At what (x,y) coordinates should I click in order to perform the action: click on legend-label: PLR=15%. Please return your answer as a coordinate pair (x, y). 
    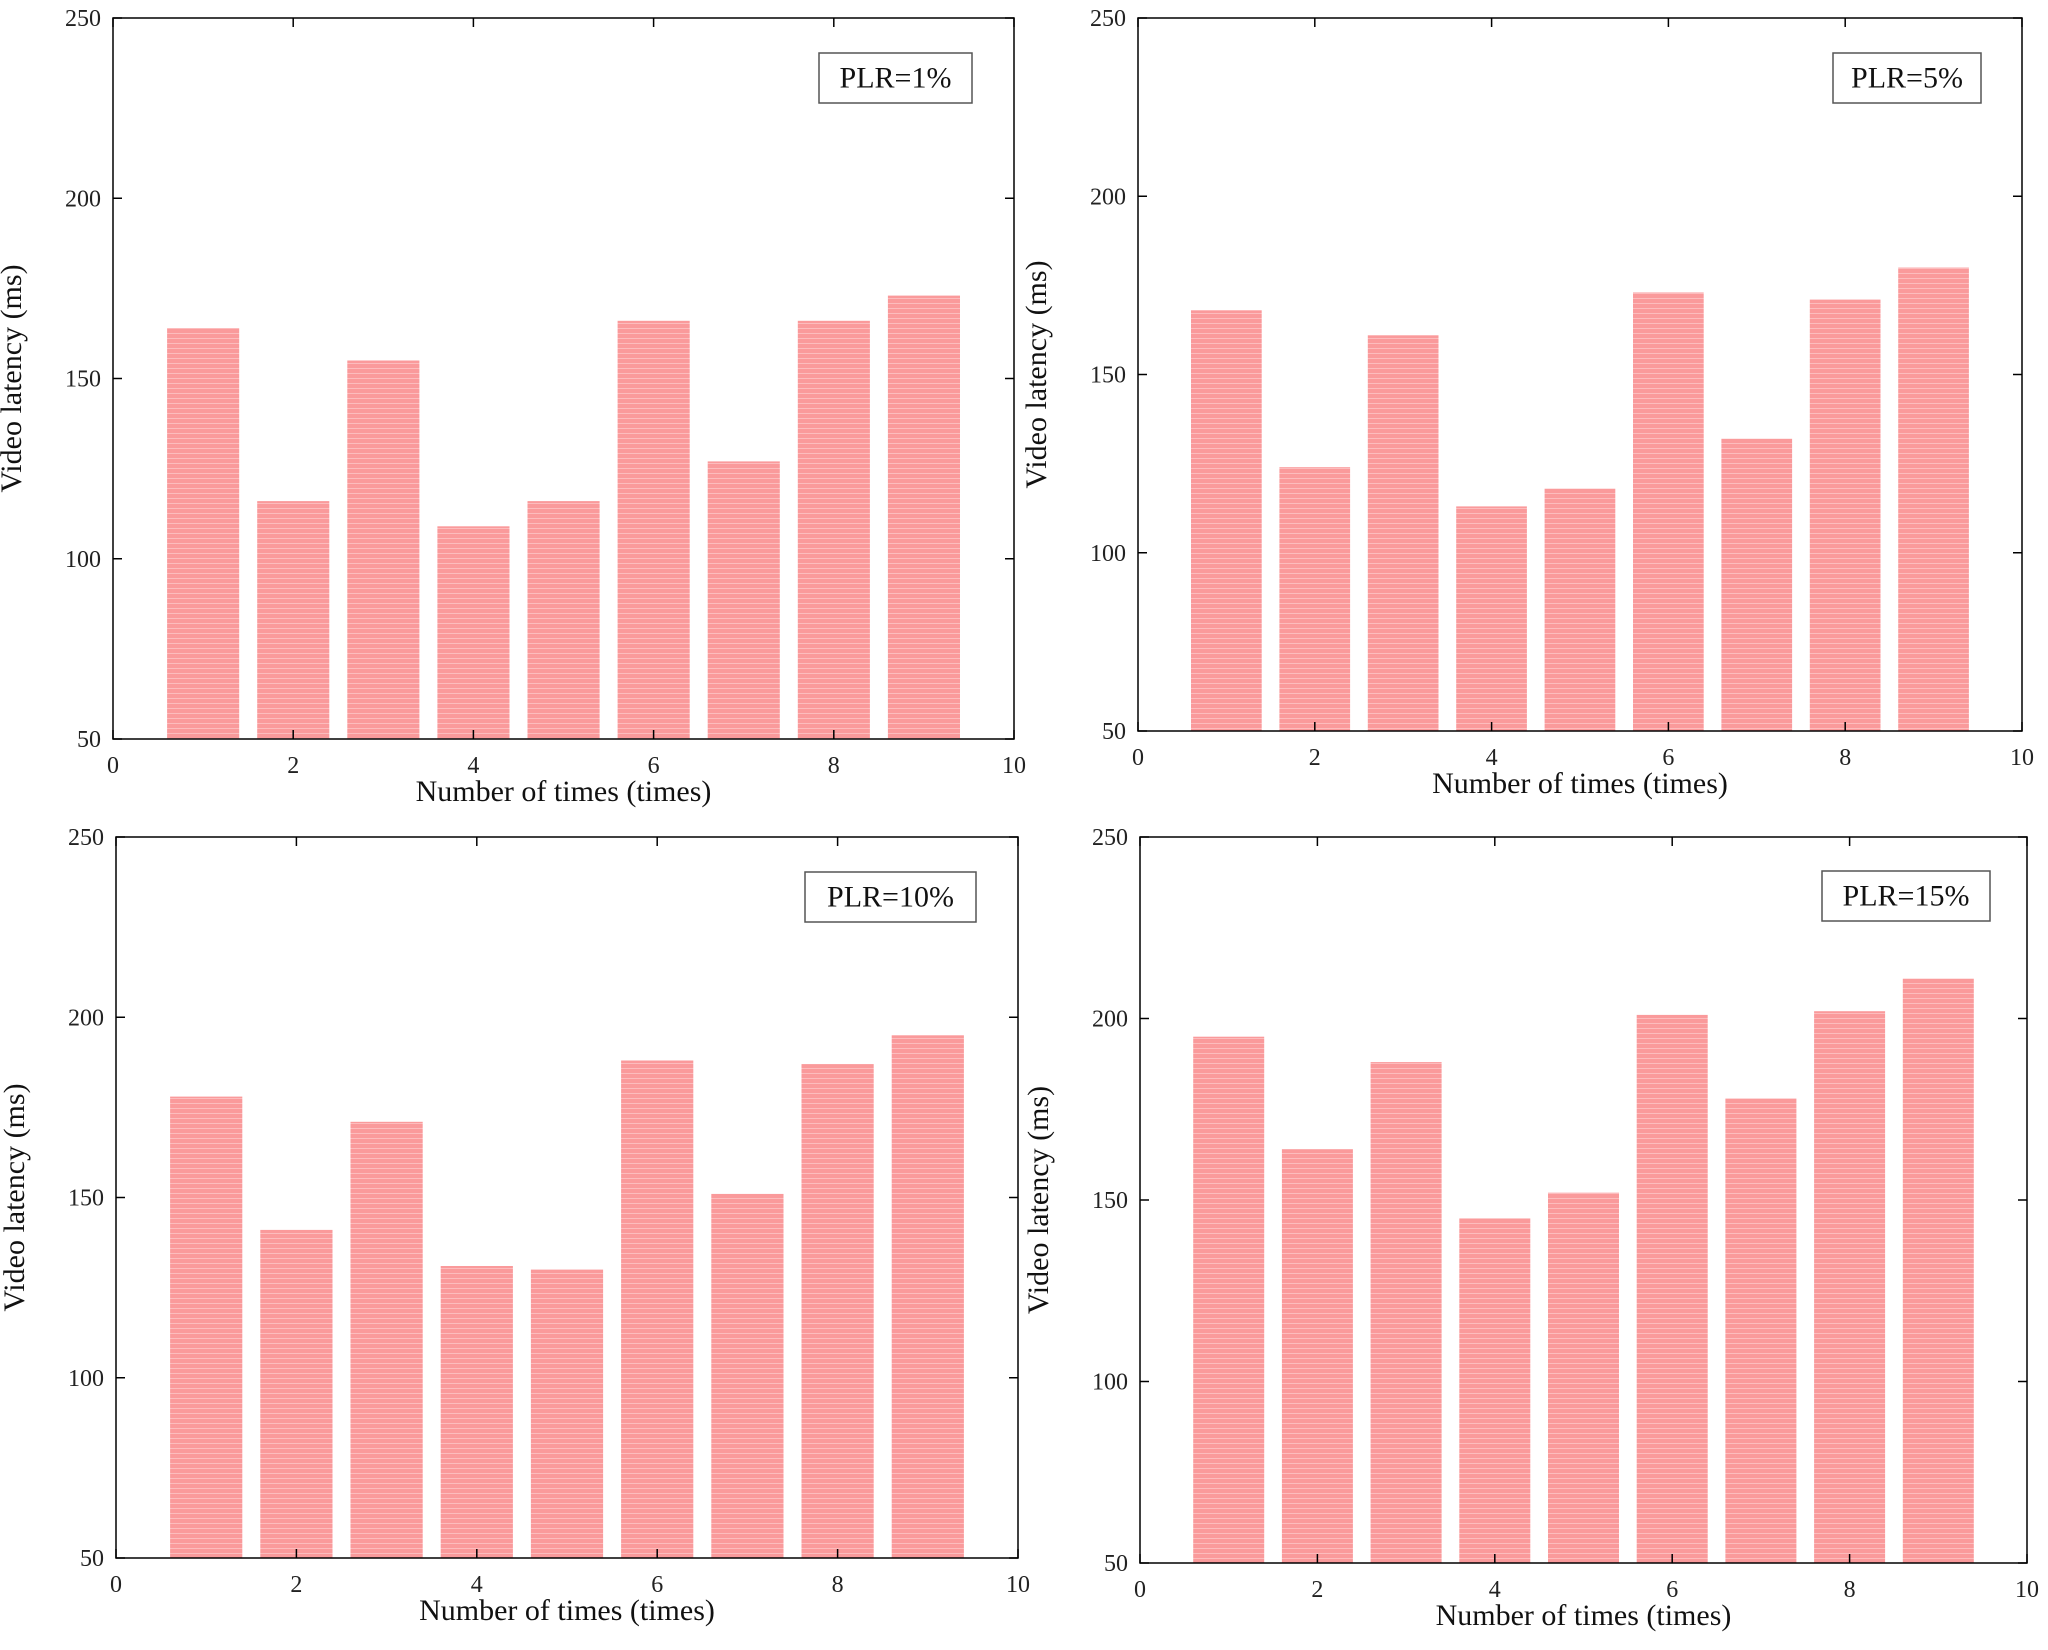
    Looking at the image, I should click on (1906, 896).